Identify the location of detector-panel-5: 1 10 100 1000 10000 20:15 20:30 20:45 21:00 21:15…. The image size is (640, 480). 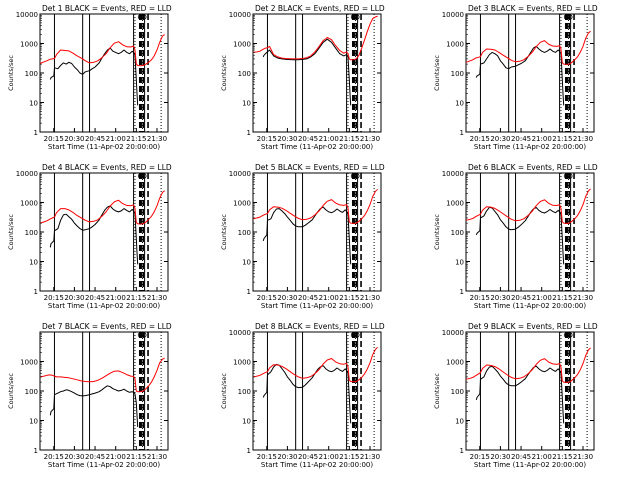
(302, 236).